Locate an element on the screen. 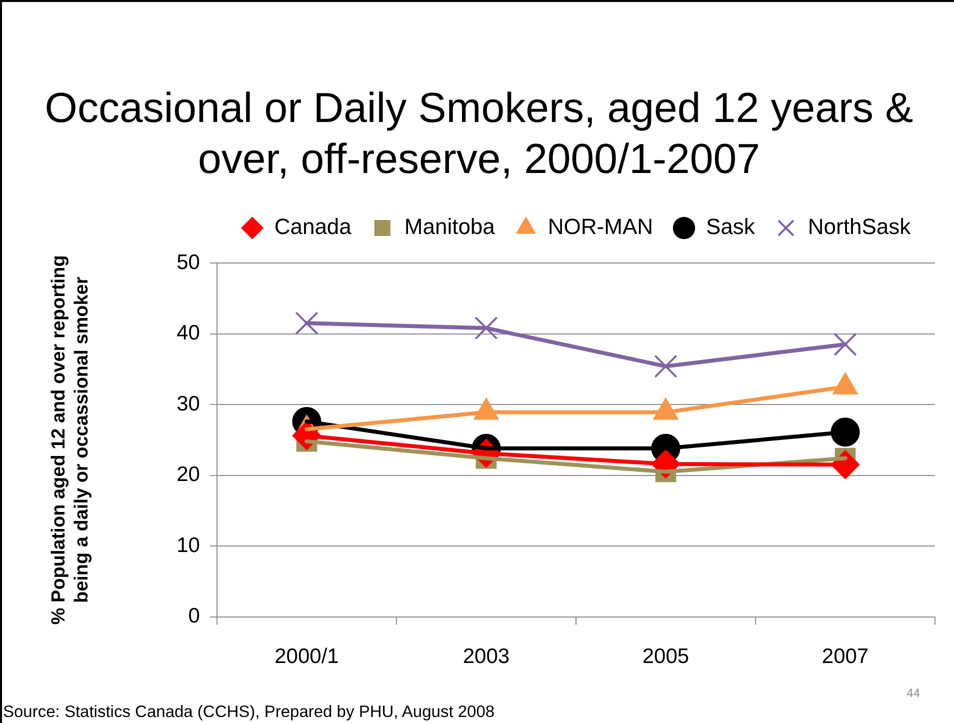  source-note: Source: Statistics Canada (CCHS), Prepared by PHU, August 2008 is located at coordinates (249, 712).